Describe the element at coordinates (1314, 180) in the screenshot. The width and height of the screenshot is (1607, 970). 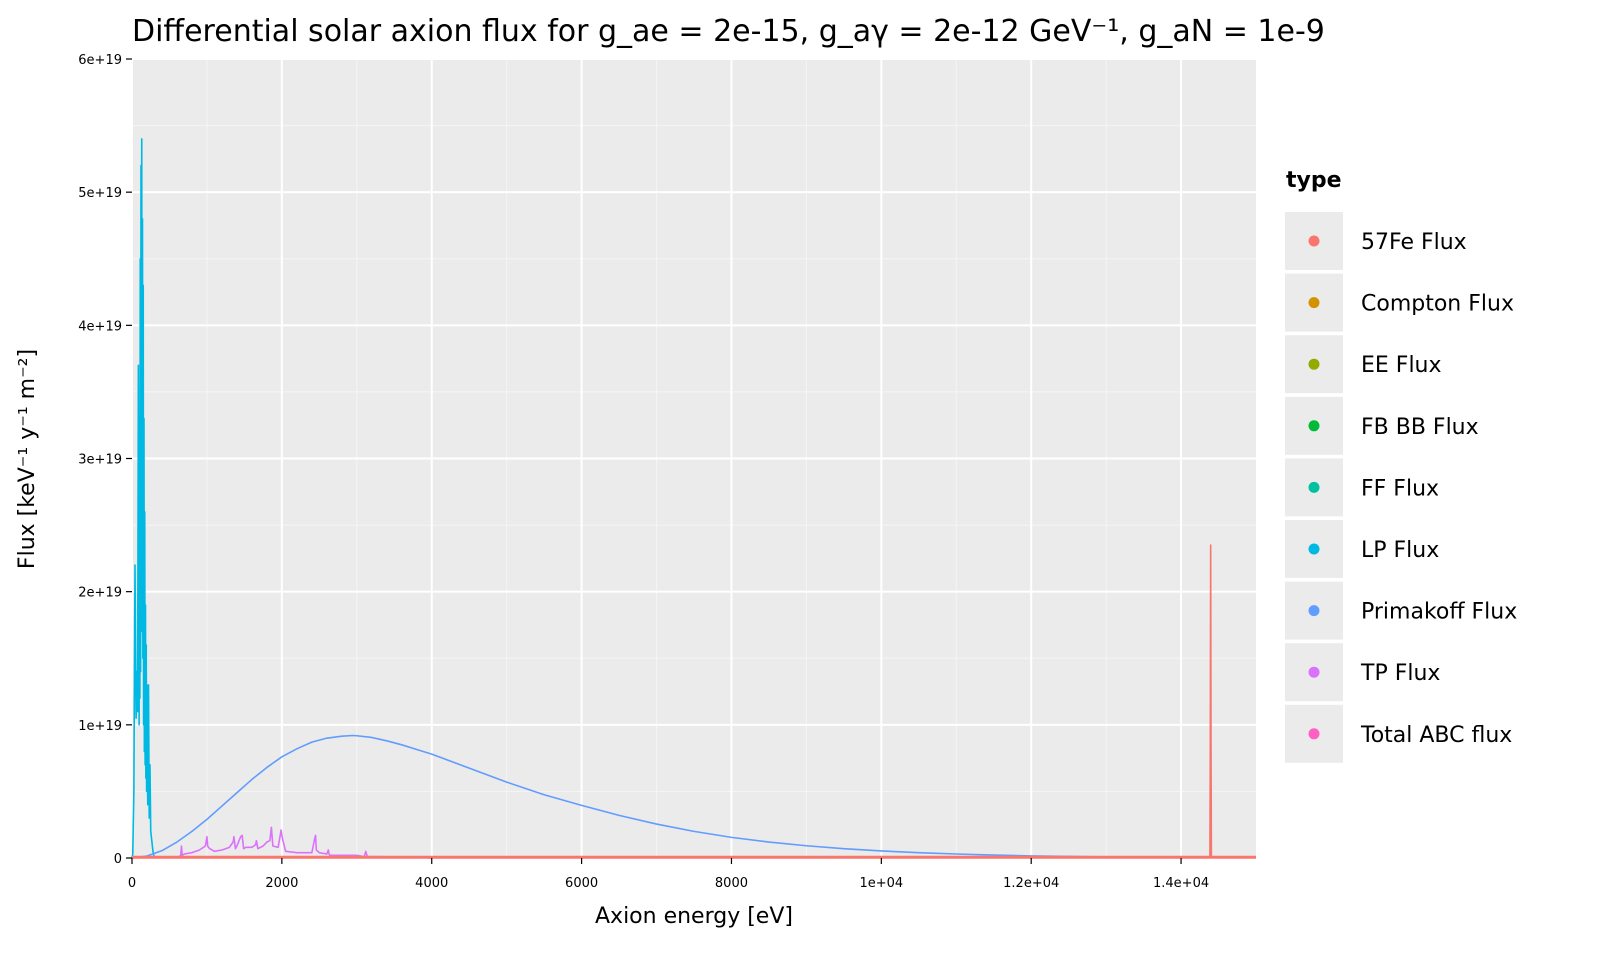
I see `legend-title: type` at that location.